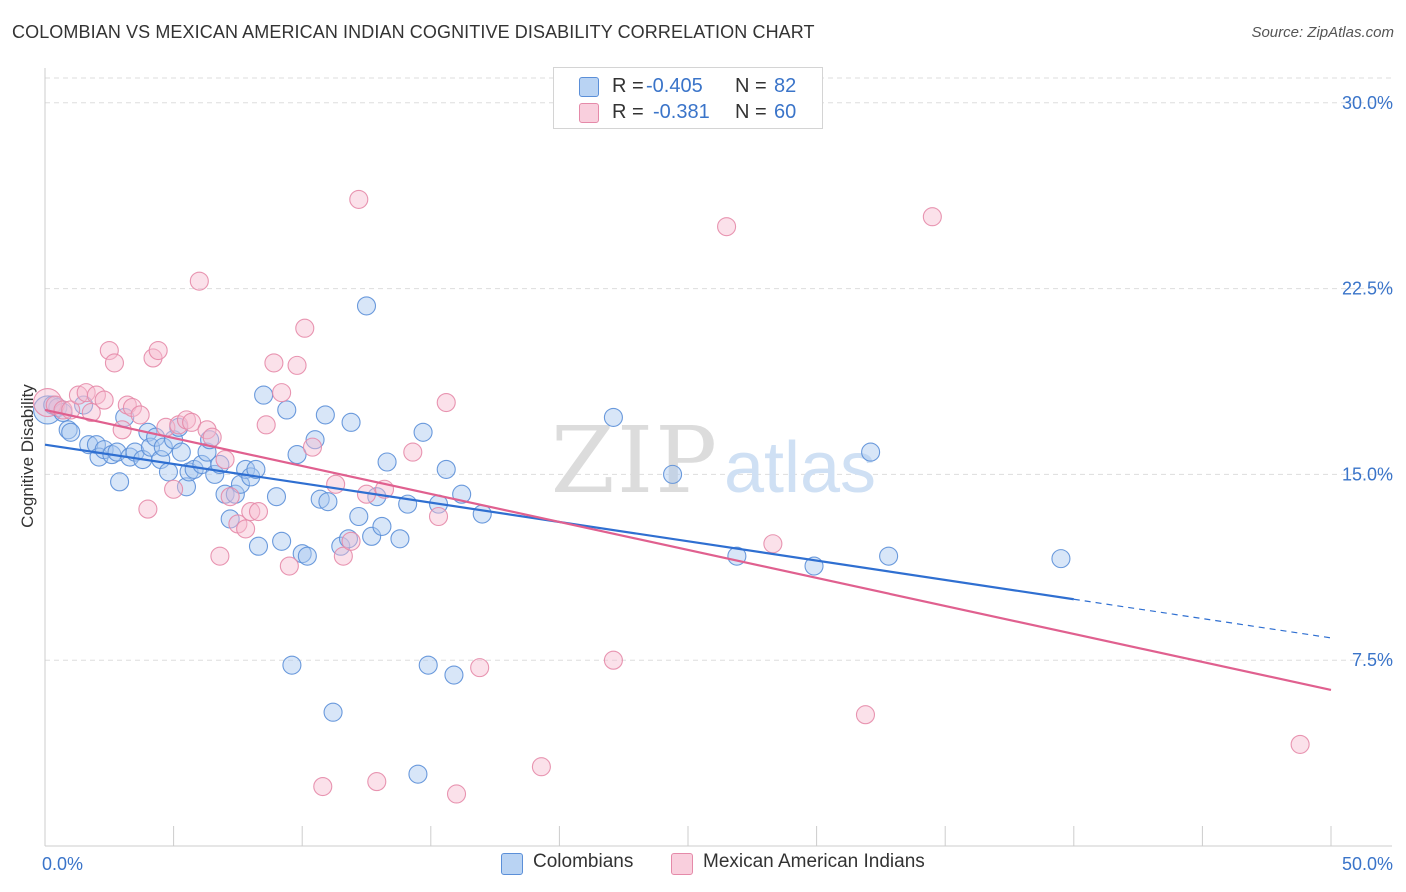 This screenshot has width=1406, height=892. What do you see at coordinates (674, 86) in the screenshot?
I see `legend-r-value: -0.405` at bounding box center [674, 86].